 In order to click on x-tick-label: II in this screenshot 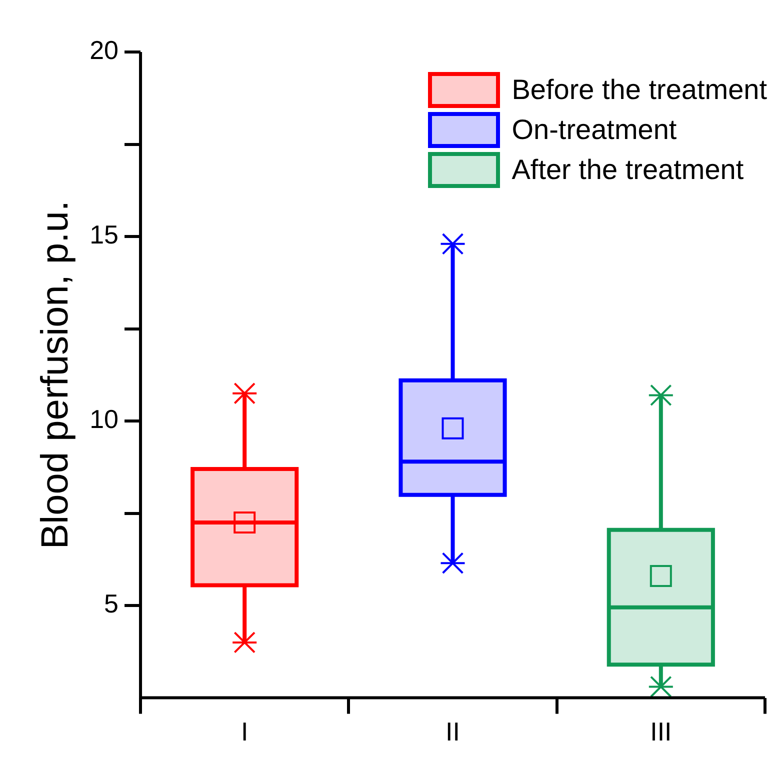, I will do `click(453, 731)`.